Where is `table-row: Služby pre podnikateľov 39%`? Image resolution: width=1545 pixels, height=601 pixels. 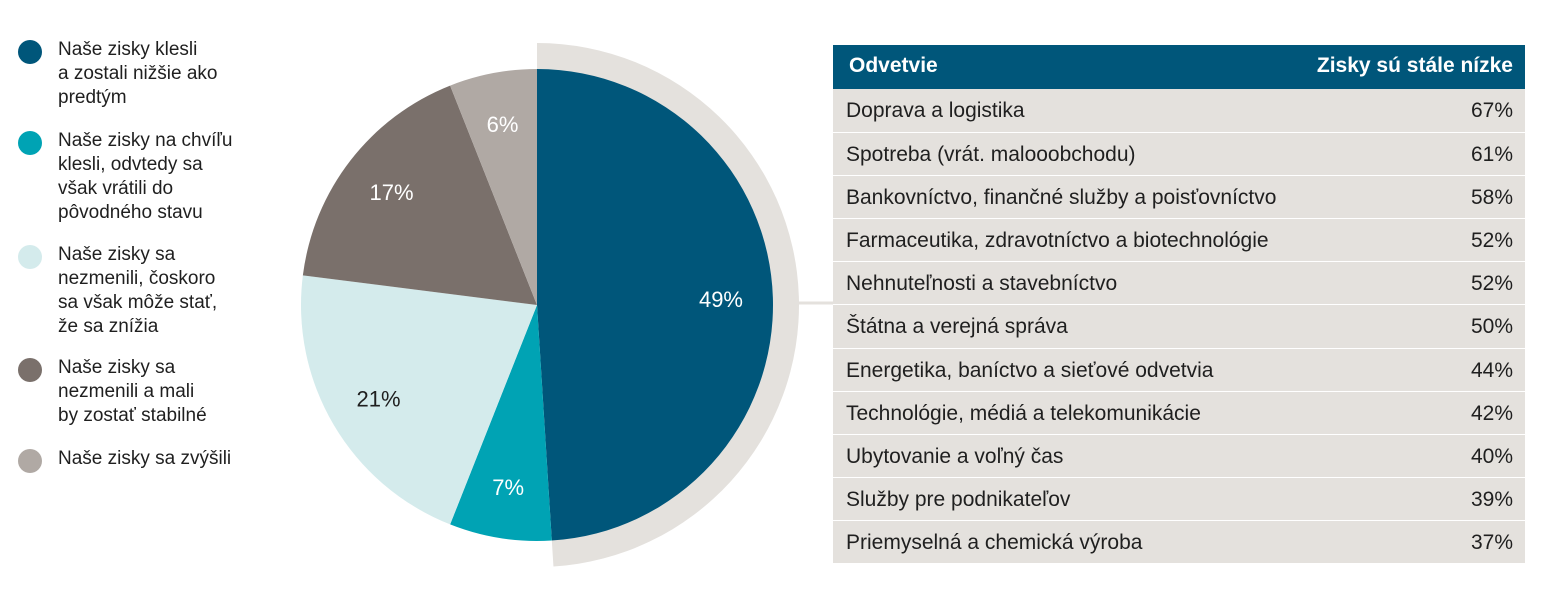
table-row: Služby pre podnikateľov 39% is located at coordinates (1179, 498).